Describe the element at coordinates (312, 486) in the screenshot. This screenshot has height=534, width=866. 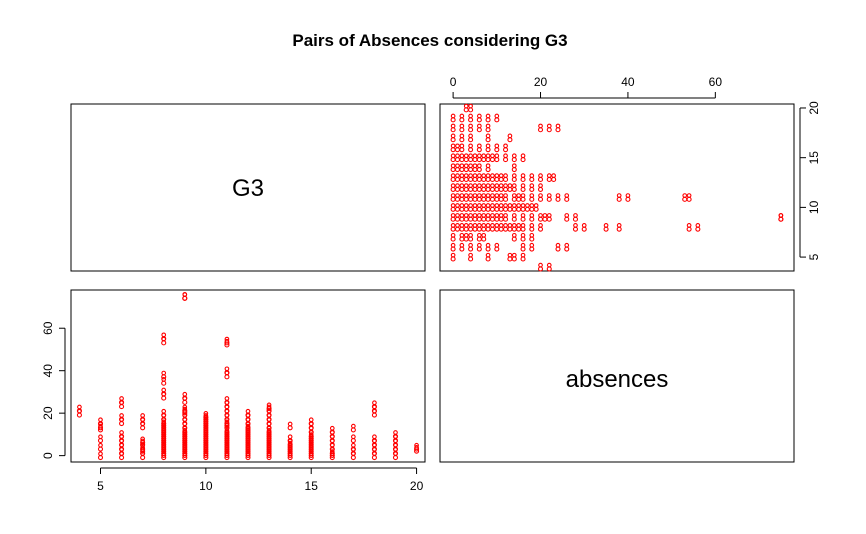
I see `bottom-tick-label: 15` at that location.